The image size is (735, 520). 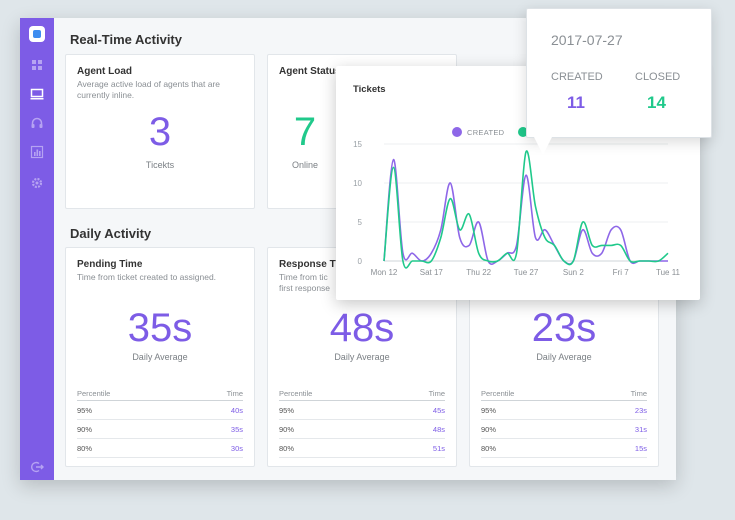 I want to click on x-tick-label: Fri 7, so click(x=621, y=272).